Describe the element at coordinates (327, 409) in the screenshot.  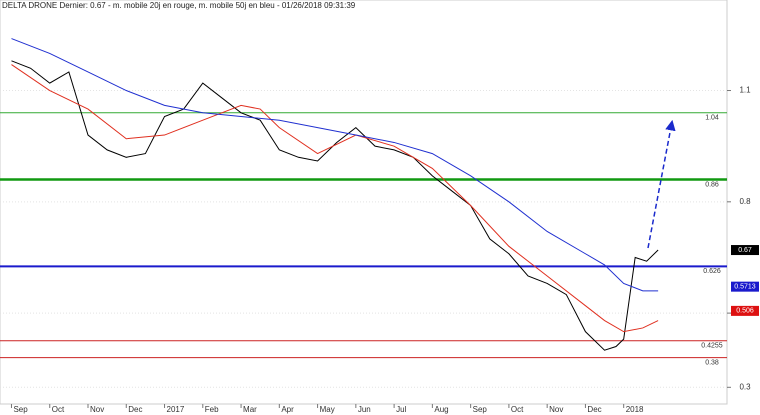
I see `x-tick-label: May` at that location.